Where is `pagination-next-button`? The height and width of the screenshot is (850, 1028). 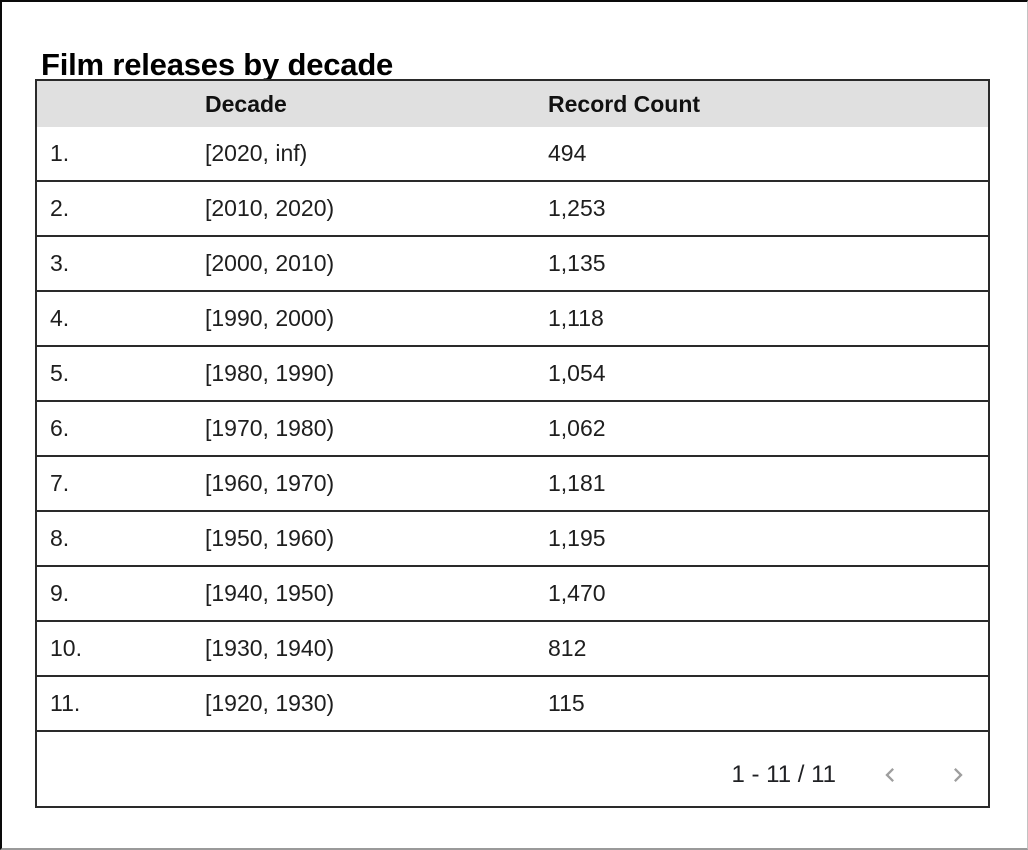
pagination-next-button is located at coordinates (958, 775).